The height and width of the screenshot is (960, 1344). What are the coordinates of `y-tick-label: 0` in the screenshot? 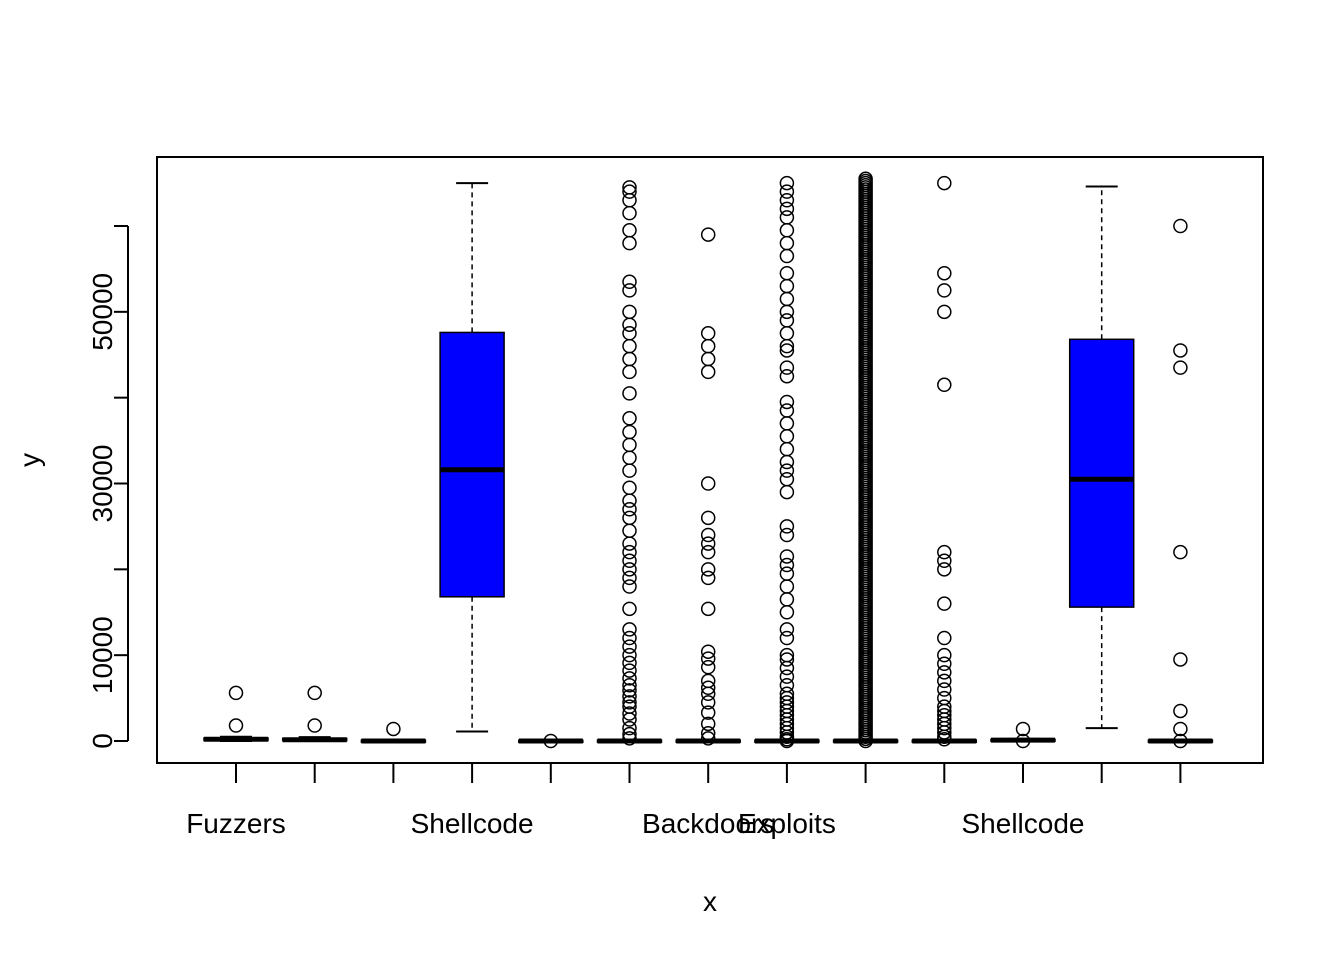 It's located at (102, 741).